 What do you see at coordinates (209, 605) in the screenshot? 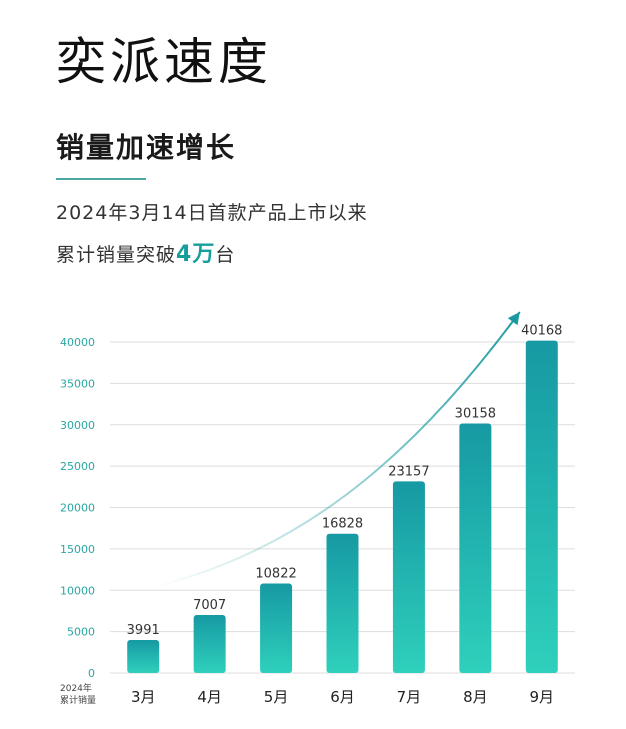
I see `bar-value-label: 7007` at bounding box center [209, 605].